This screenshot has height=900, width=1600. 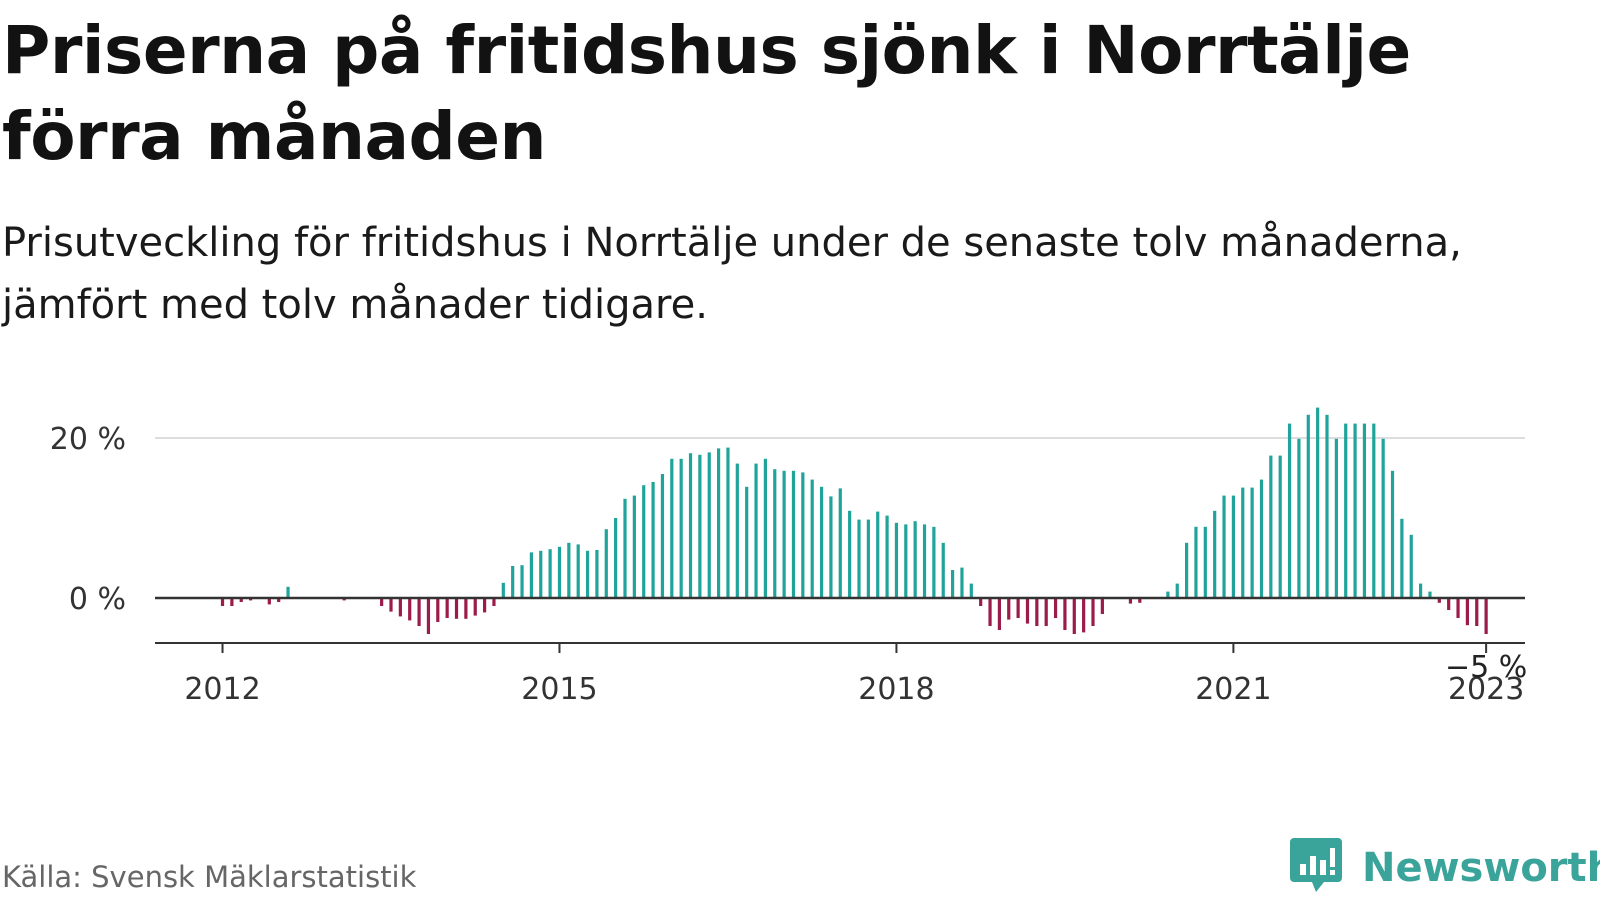 I want to click on x-tick-label: 2021, so click(x=1233, y=689).